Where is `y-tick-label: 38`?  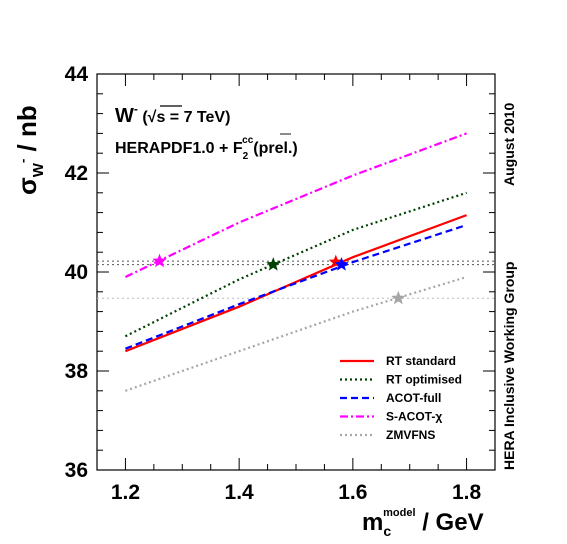 y-tick-label: 38 is located at coordinates (77, 371).